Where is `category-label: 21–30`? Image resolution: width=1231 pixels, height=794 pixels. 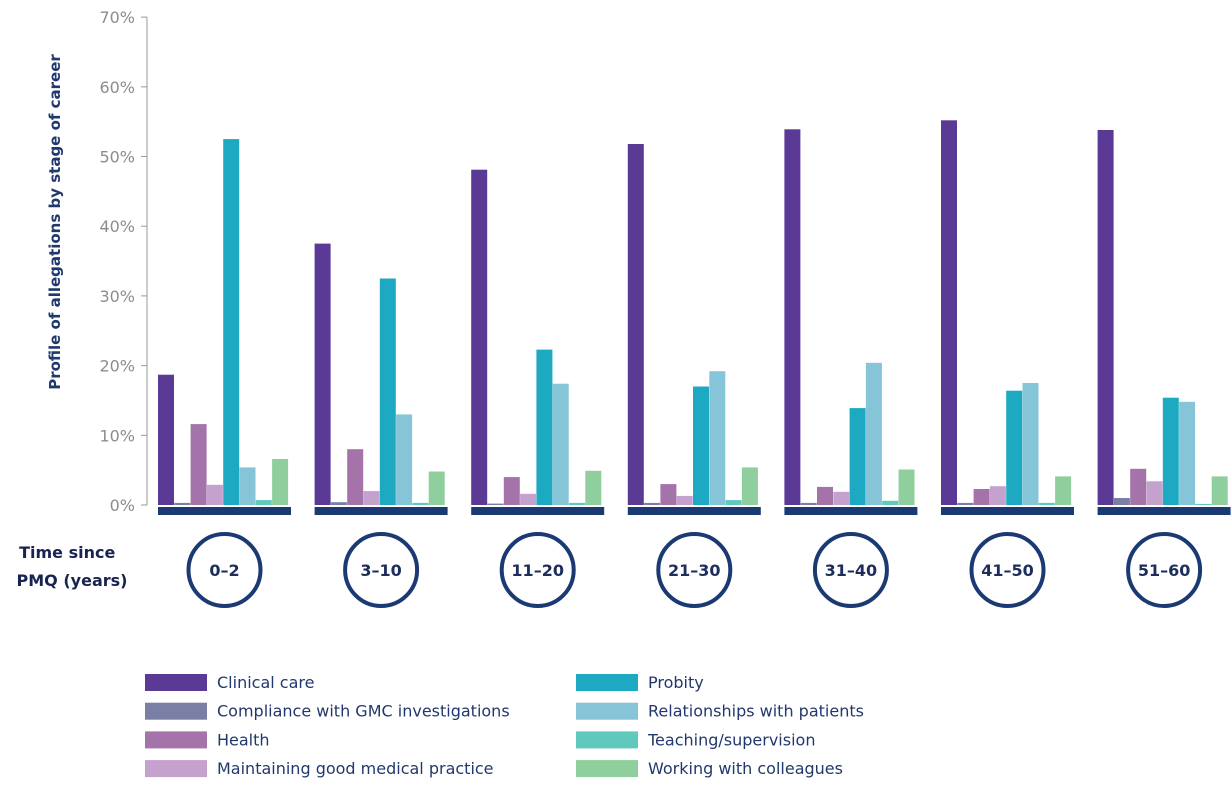
category-label: 21–30 is located at coordinates (694, 570).